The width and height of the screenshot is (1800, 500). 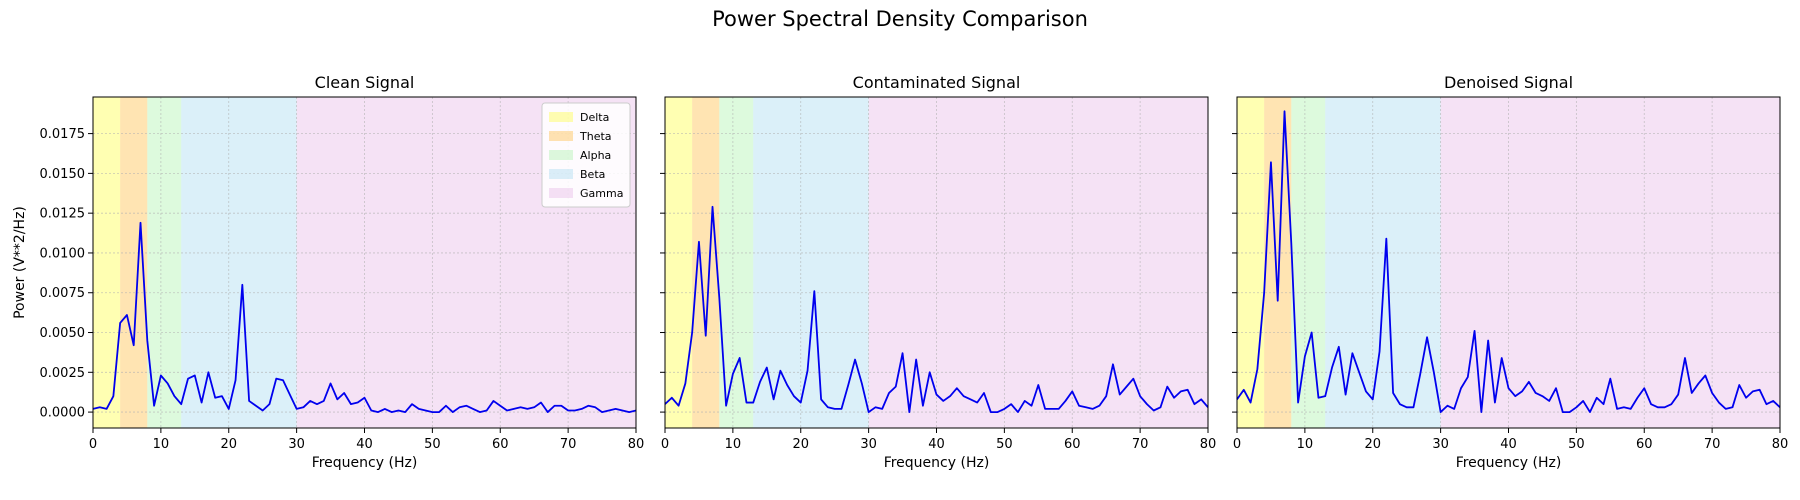 I want to click on legend: Delta Theta Alpha Beta Gamma, so click(x=586, y=155).